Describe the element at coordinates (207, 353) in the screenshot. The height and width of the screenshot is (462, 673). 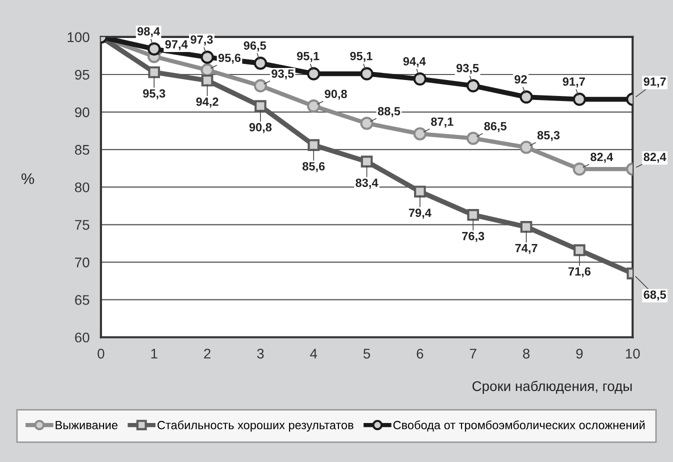
I see `x-tick-label: 2` at that location.